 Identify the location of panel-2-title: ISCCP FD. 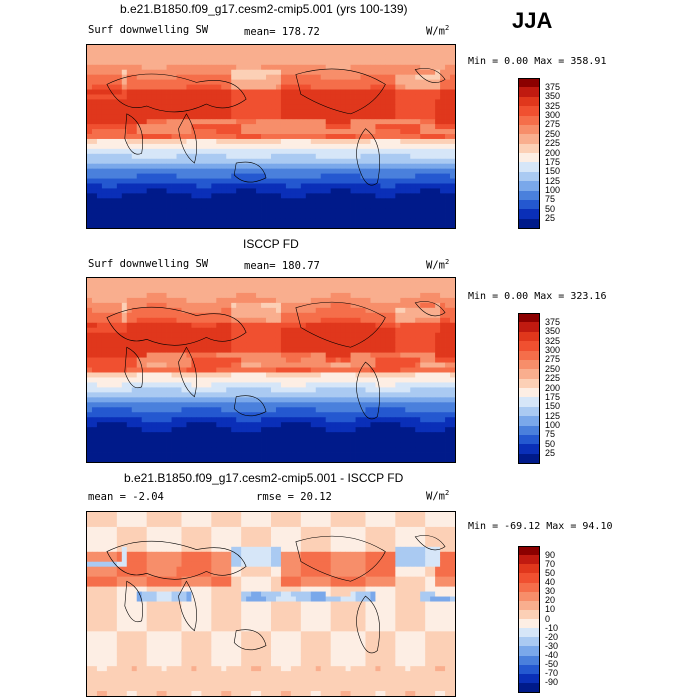
(271, 244).